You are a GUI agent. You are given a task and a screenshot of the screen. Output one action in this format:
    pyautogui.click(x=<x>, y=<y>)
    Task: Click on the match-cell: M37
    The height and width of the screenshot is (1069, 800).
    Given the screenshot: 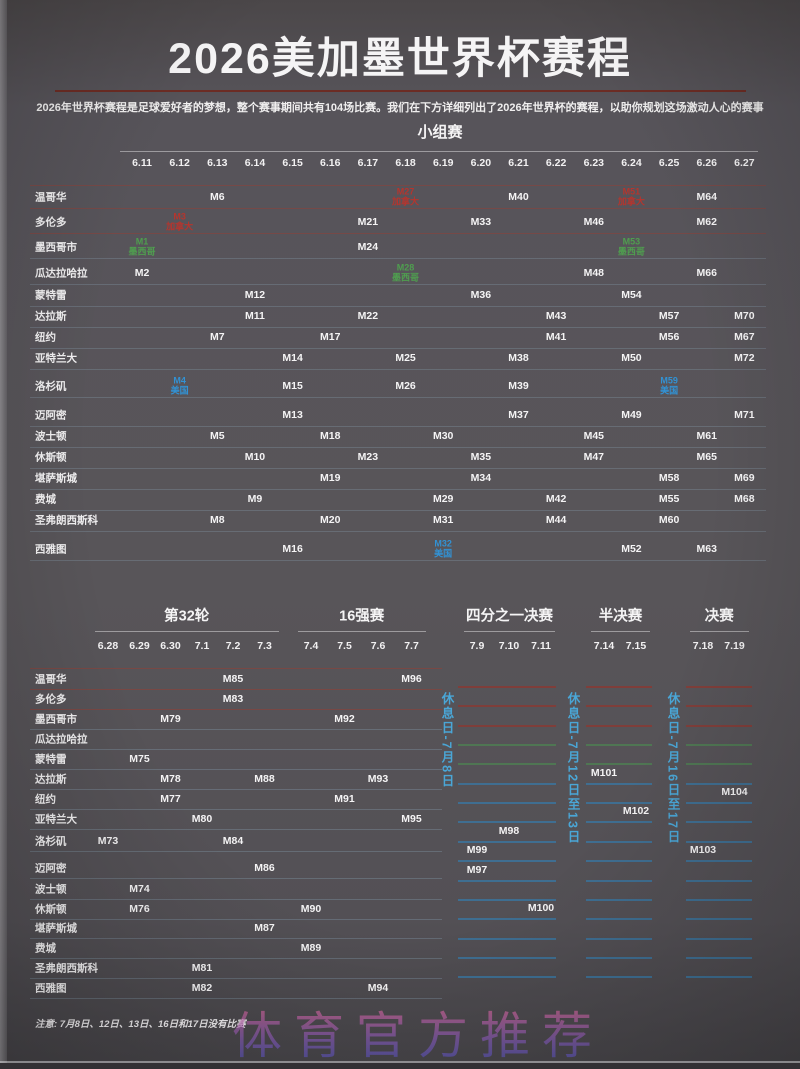 What is the action you would take?
    pyautogui.click(x=518, y=415)
    